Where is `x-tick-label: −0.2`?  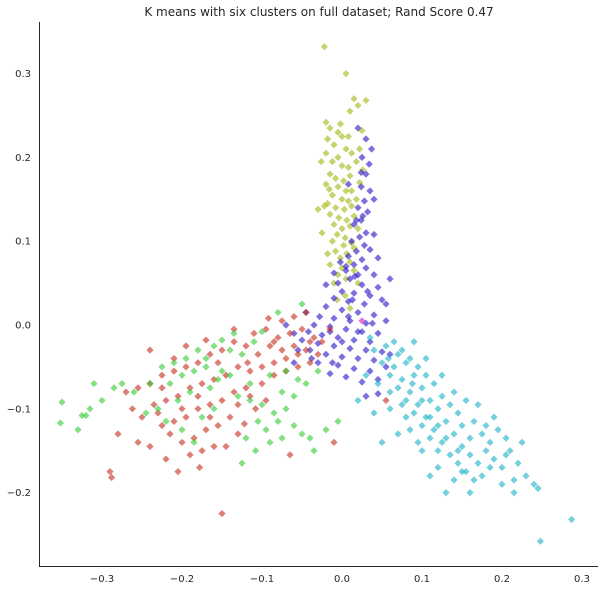
x-tick-label: −0.2 is located at coordinates (182, 579).